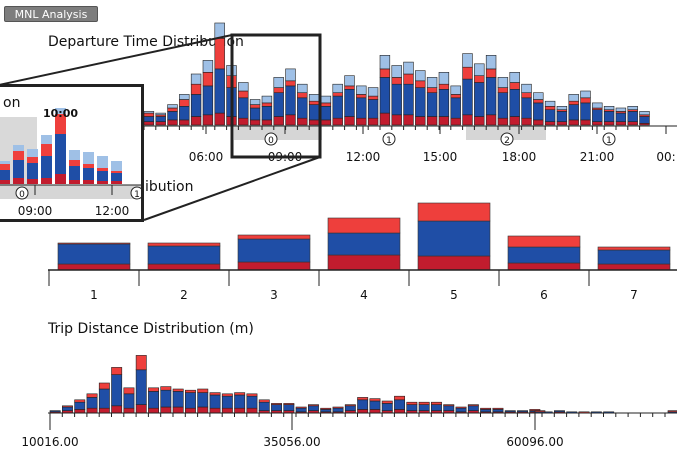  Describe the element at coordinates (206, 157) in the screenshot. I see `departure-tick-label: 06:00` at that location.